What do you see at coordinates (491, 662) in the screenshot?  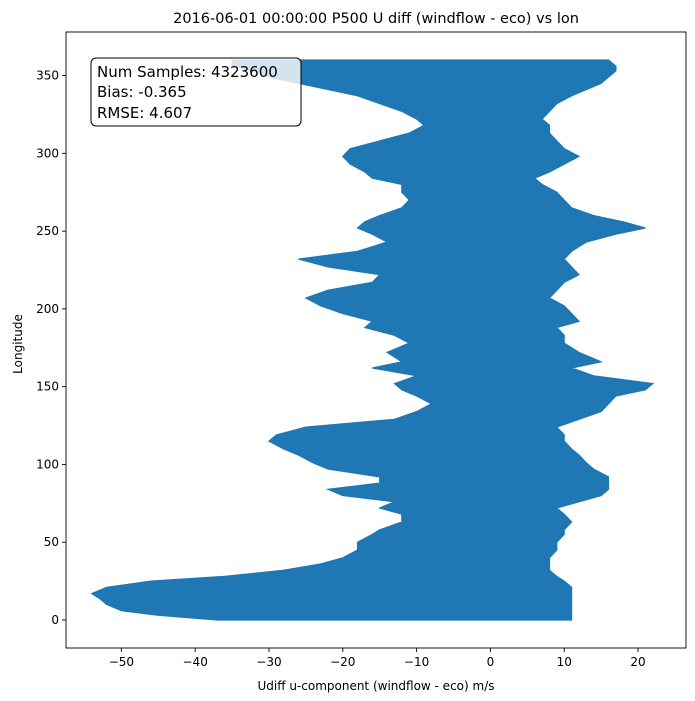 I see `x-tick-label: 0` at bounding box center [491, 662].